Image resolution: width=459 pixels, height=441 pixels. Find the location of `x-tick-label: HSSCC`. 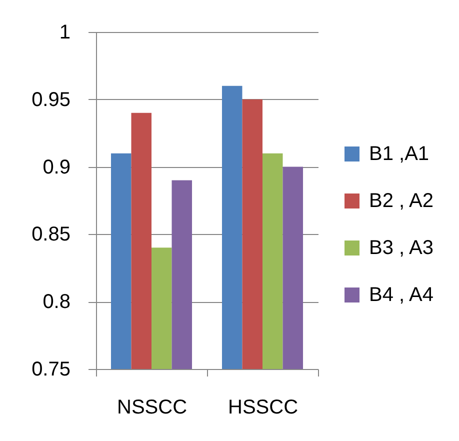

x-tick-label: HSSCC is located at coordinates (263, 407).